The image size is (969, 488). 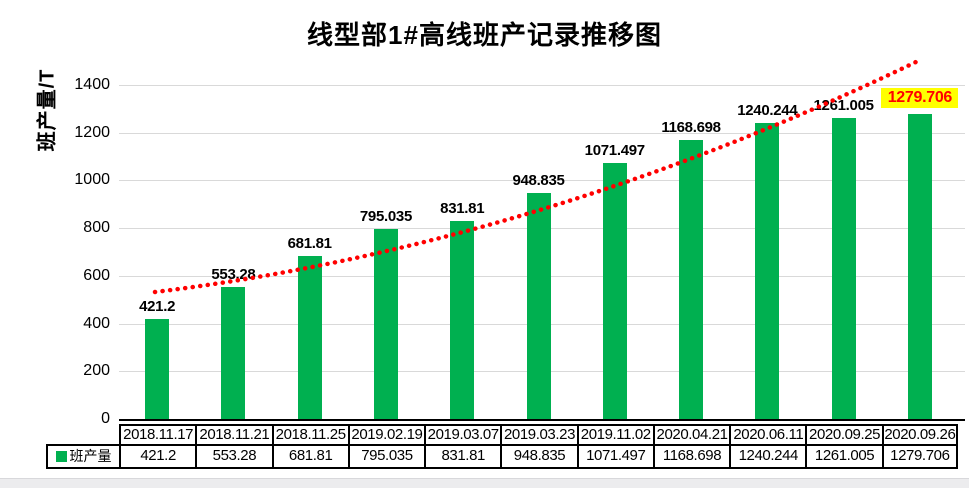 What do you see at coordinates (614, 151) in the screenshot?
I see `bar-value-label: 1071.497` at bounding box center [614, 151].